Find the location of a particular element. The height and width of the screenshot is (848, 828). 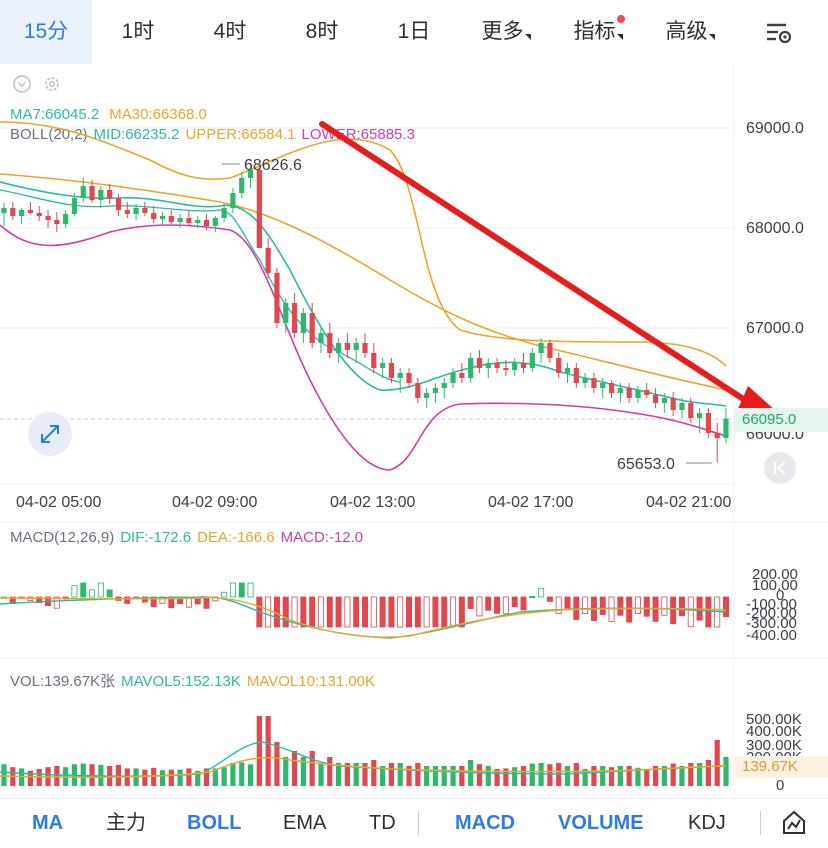

tab-1h: 1时 is located at coordinates (138, 31).